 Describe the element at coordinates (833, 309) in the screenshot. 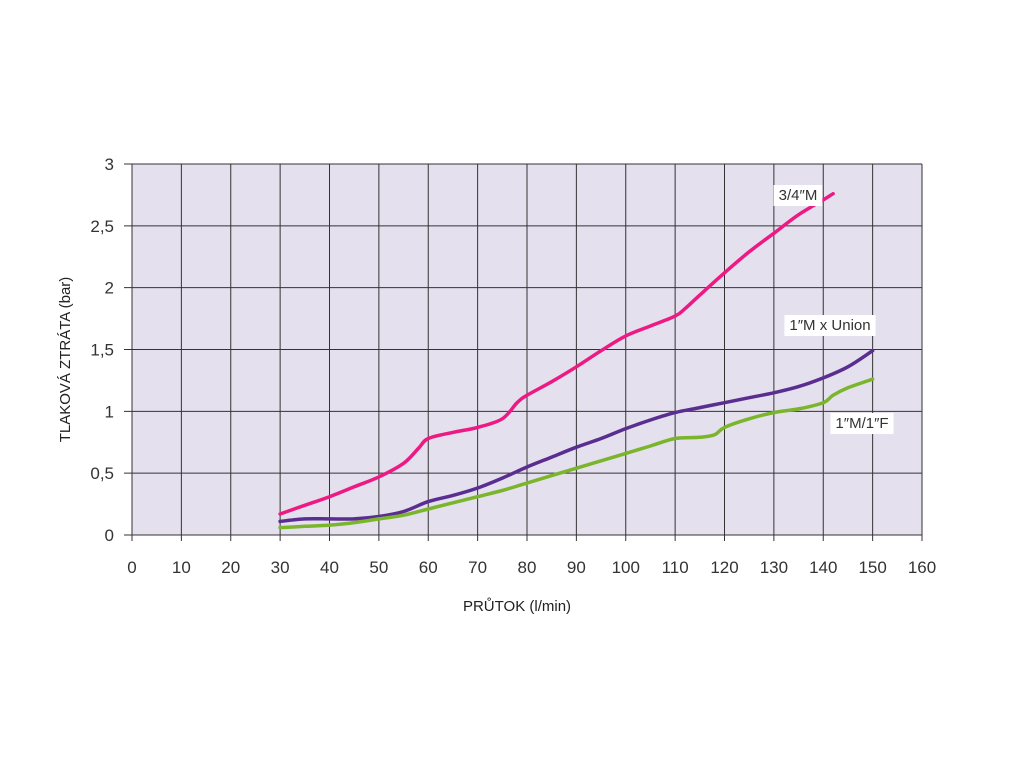

I see `series-labels: 3/4″M 1″M x Union 1″M/1″F` at that location.